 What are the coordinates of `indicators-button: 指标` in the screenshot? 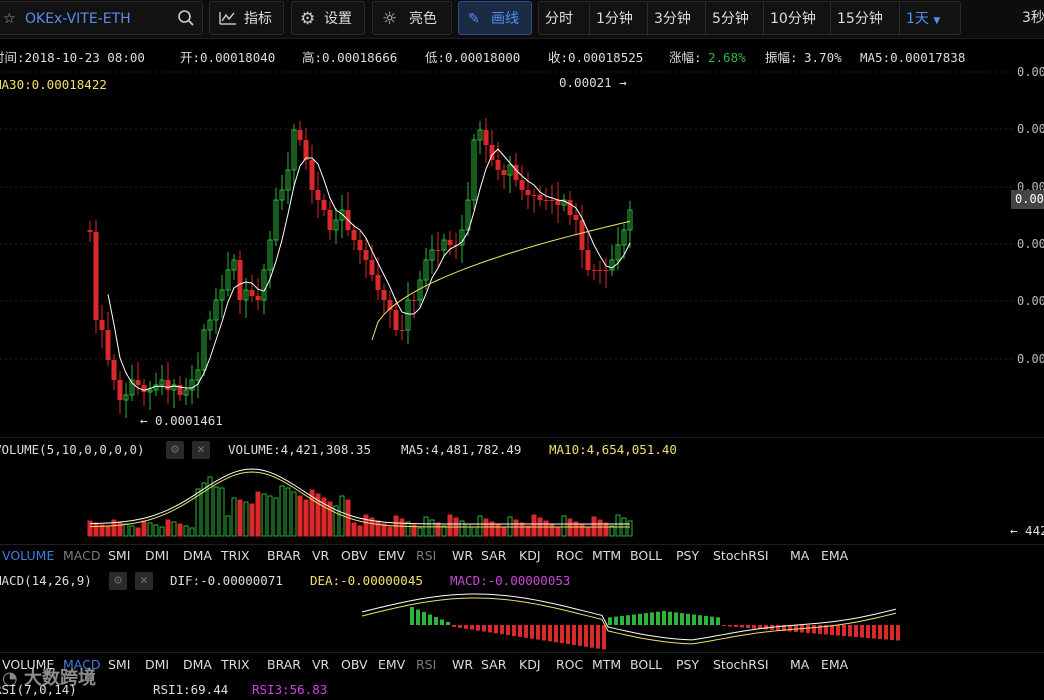 It's located at (246, 18).